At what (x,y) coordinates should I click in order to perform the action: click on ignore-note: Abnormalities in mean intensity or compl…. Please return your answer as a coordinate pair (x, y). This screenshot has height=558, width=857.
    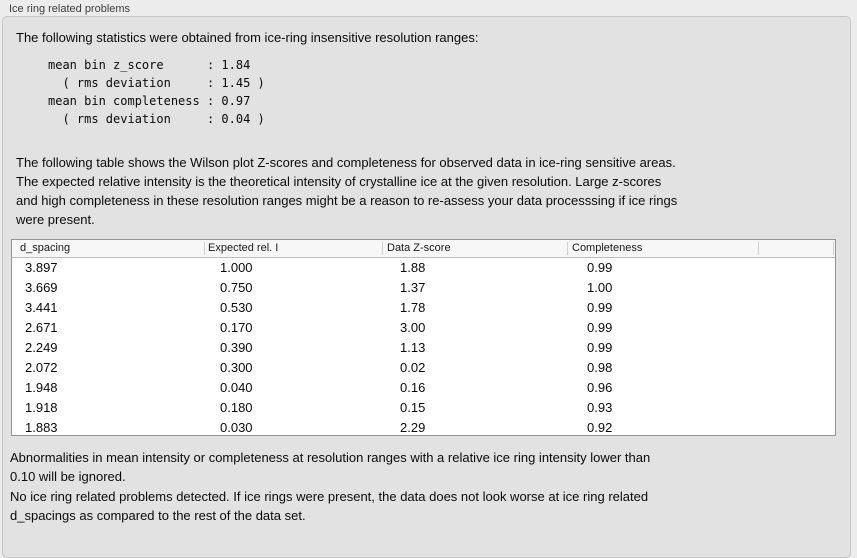
    Looking at the image, I should click on (330, 467).